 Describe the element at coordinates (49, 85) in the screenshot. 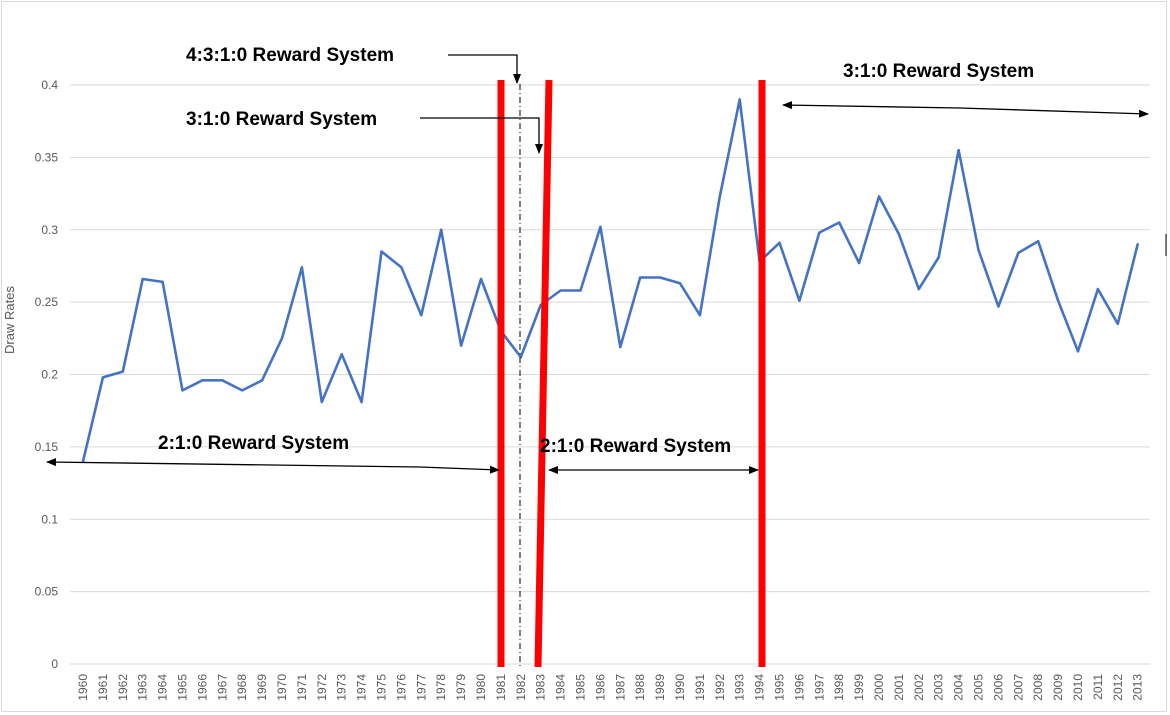

I see `y-tick-label: 0.4` at that location.